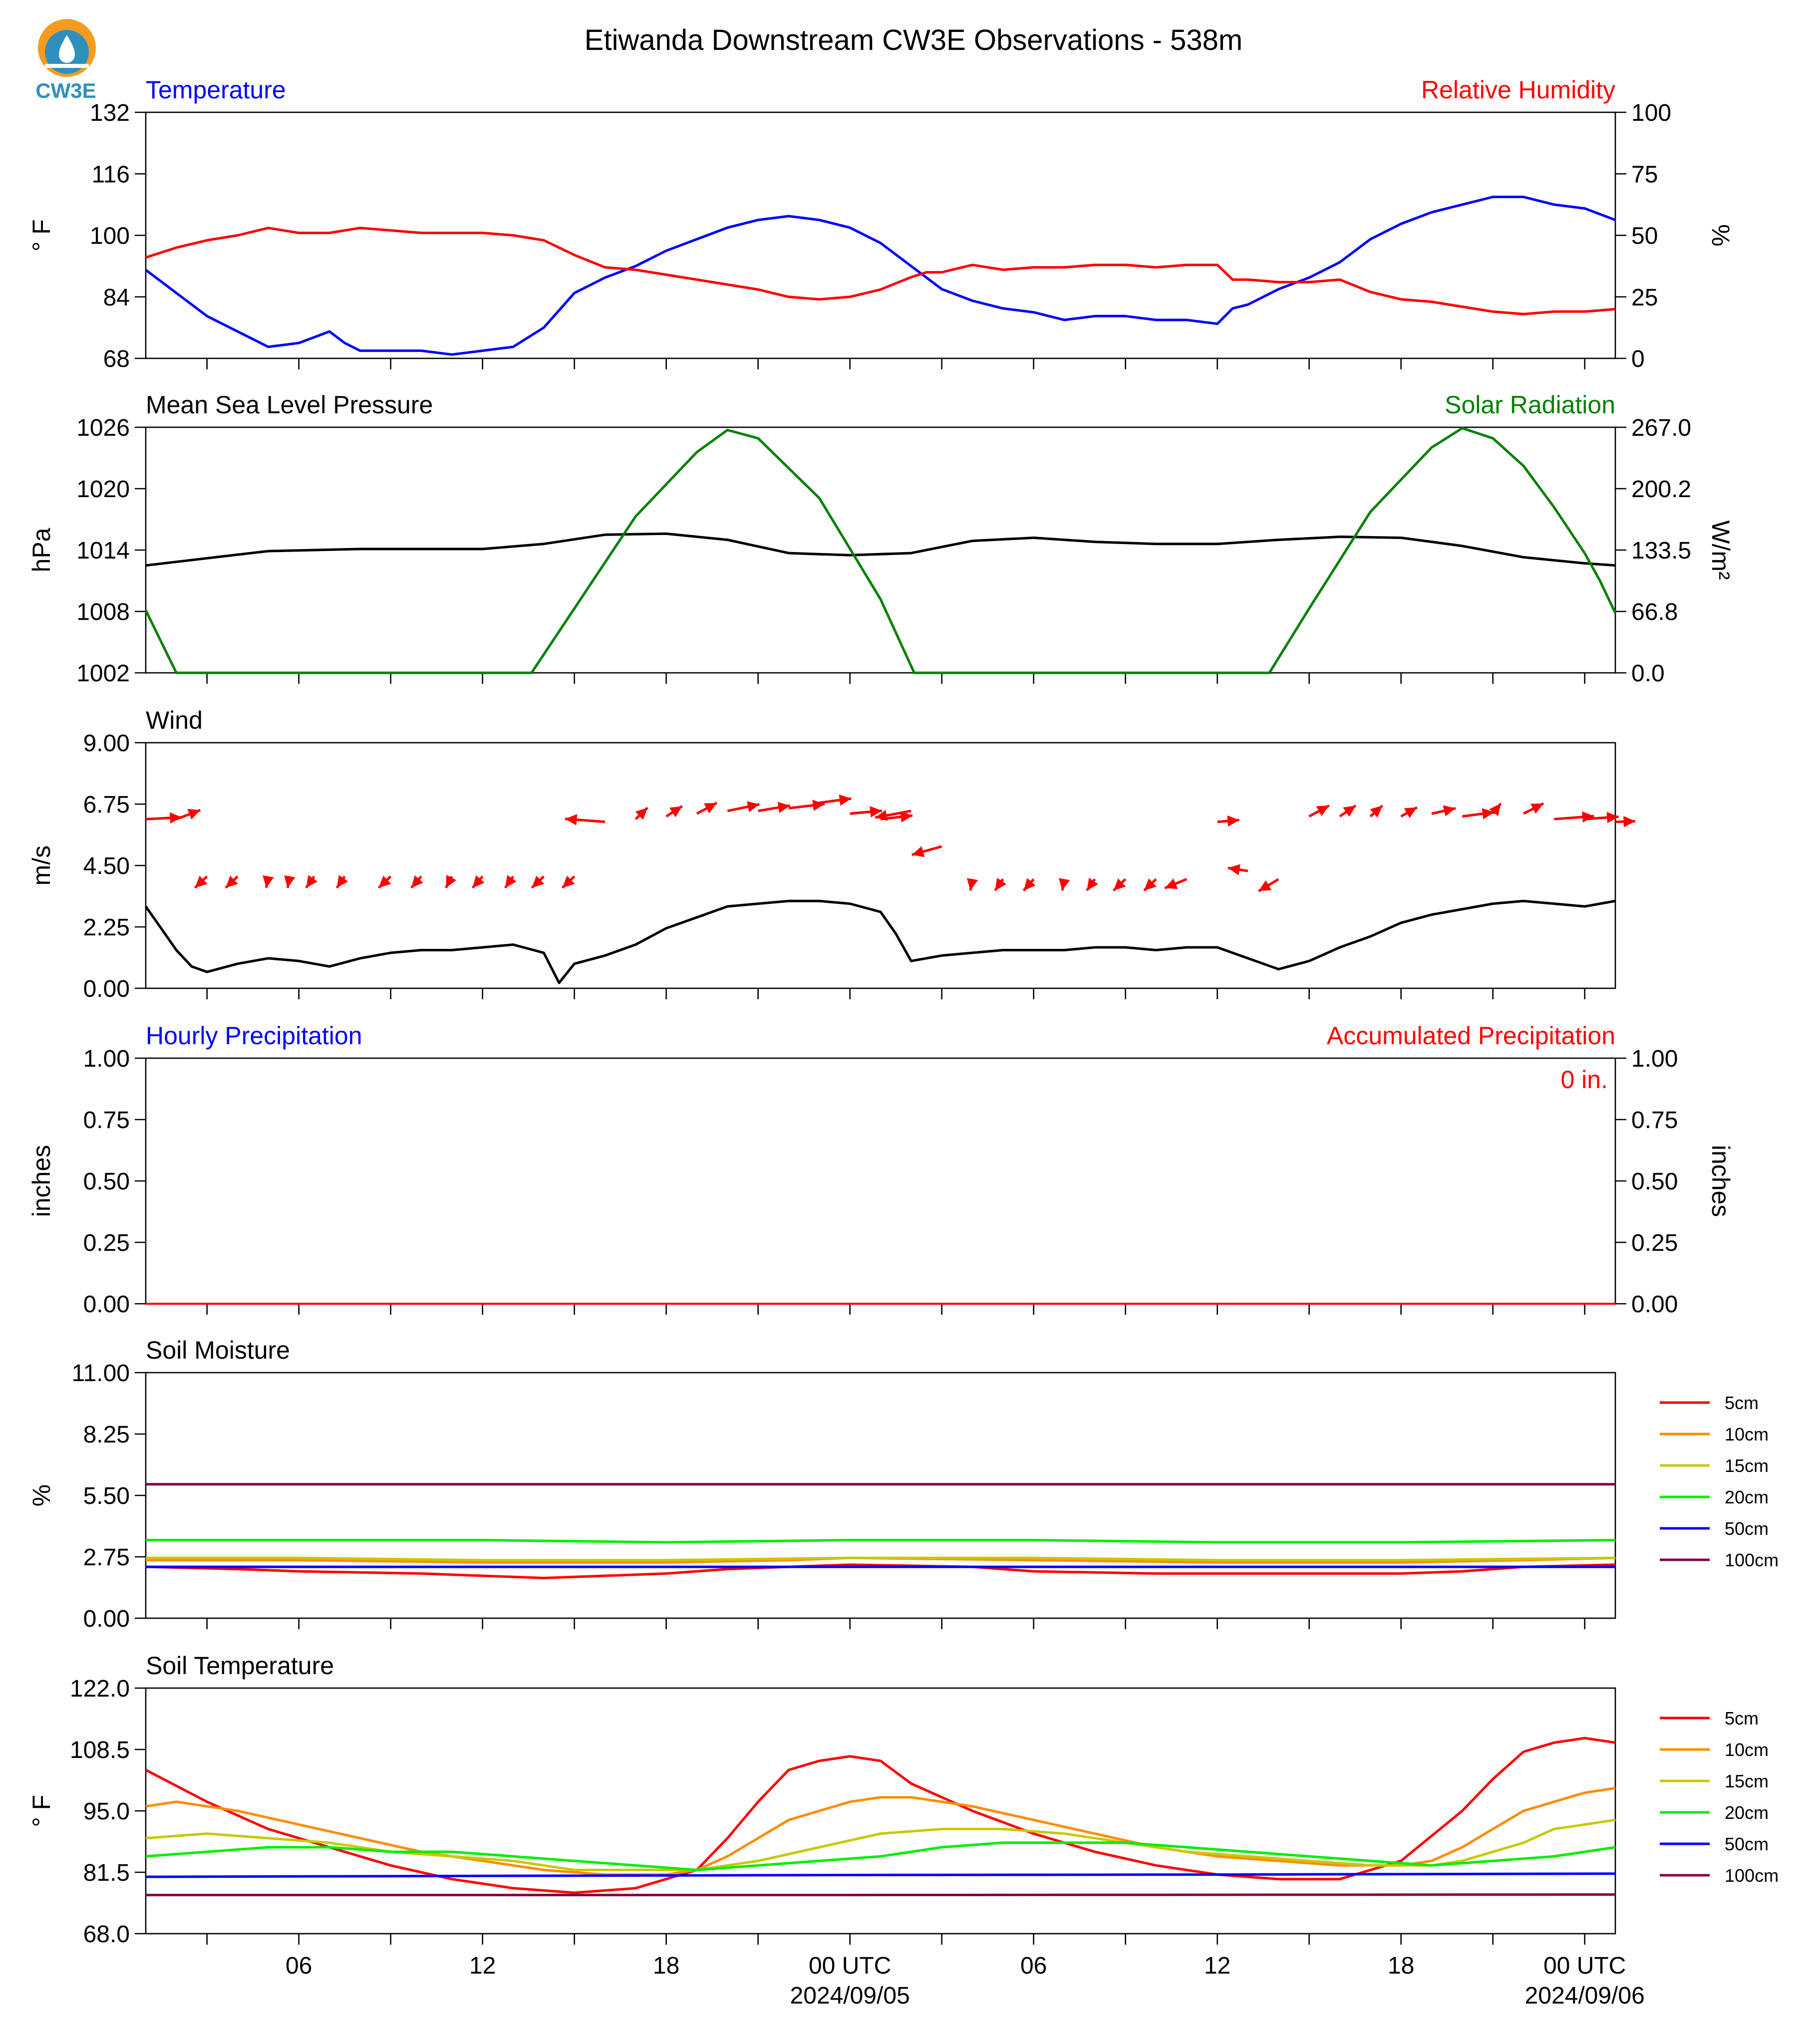  Describe the element at coordinates (106, 1496) in the screenshot. I see `y-tick-label-left: 5.50` at that location.